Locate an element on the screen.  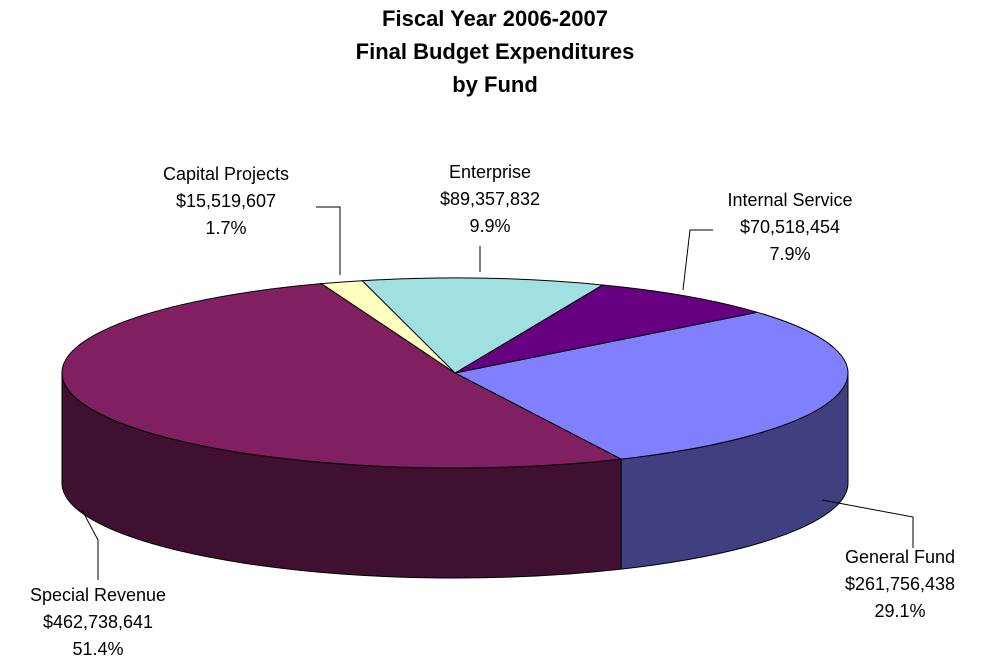
value-label: $261,756,438 is located at coordinates (900, 584).